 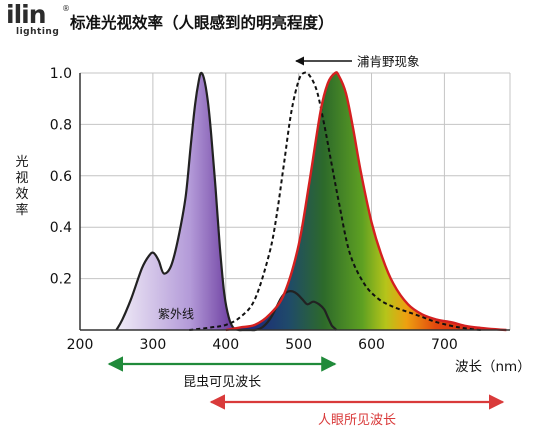 What do you see at coordinates (61, 177) in the screenshot?
I see `y-tick-label: 0.6` at bounding box center [61, 177].